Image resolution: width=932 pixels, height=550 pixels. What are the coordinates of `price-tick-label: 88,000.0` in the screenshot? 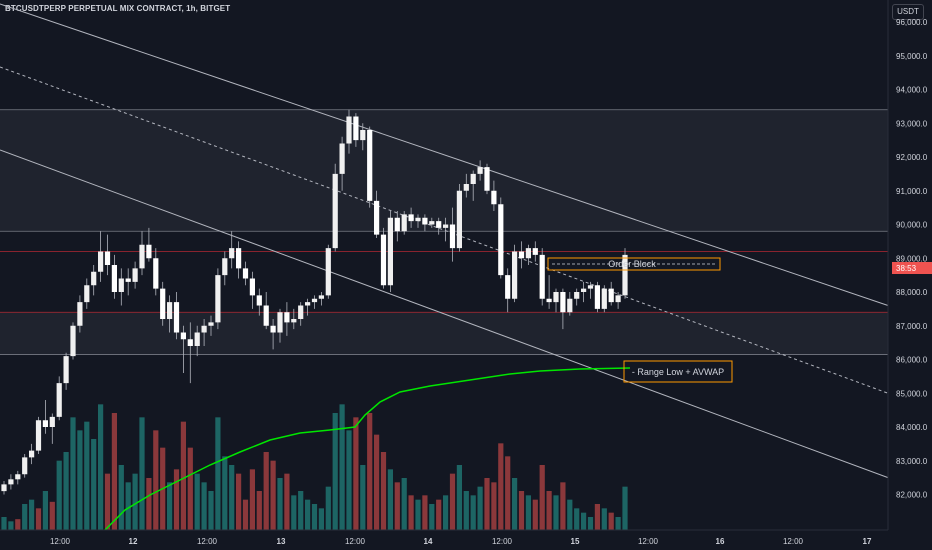 It's located at (912, 292).